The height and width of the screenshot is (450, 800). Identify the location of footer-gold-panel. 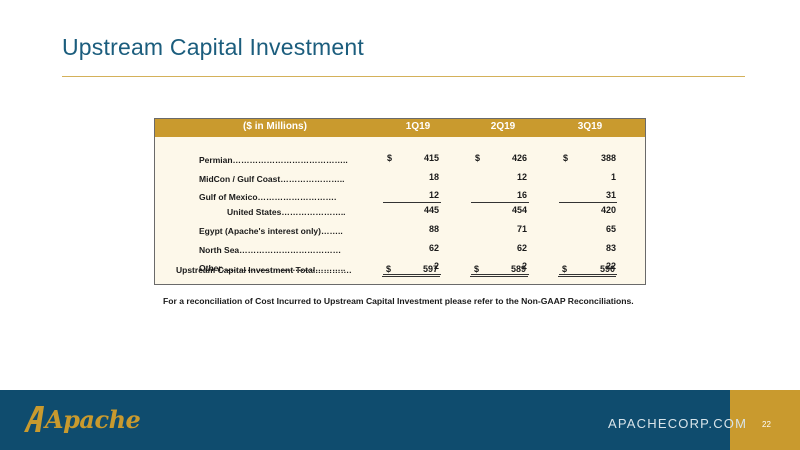
(765, 420).